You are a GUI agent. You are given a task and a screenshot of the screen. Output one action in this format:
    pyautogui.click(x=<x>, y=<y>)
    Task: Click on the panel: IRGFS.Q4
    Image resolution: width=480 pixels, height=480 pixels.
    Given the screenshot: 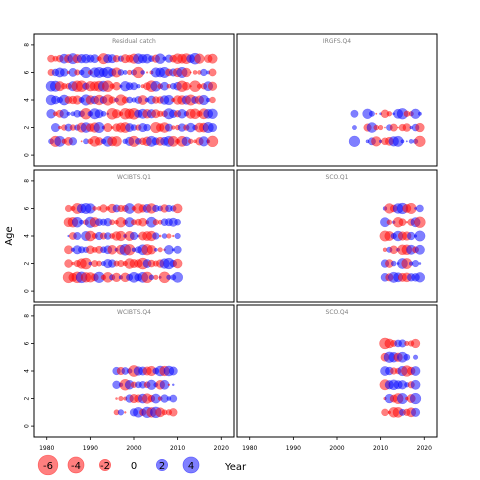 What is the action you would take?
    pyautogui.click(x=337, y=100)
    